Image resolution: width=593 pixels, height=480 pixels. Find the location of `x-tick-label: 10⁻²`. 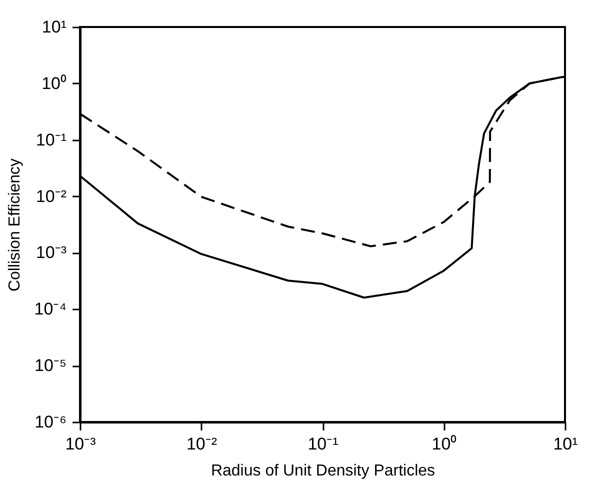

x-tick-label: 10⁻² is located at coordinates (202, 444).